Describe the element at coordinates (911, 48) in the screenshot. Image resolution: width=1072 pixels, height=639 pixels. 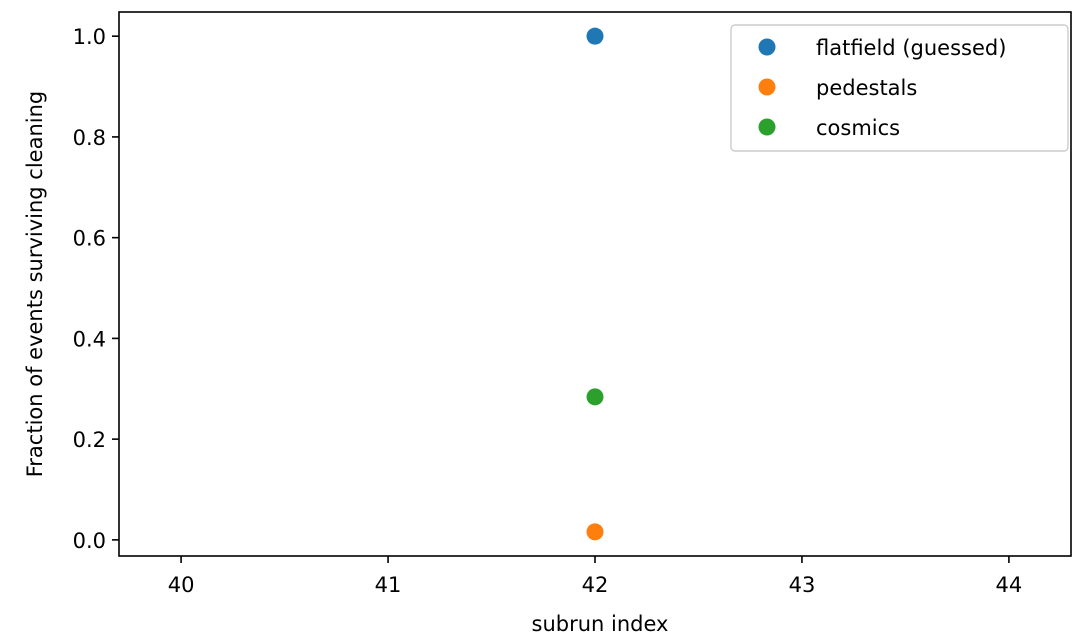
I see `legend-label: flatfield (guessed)` at that location.